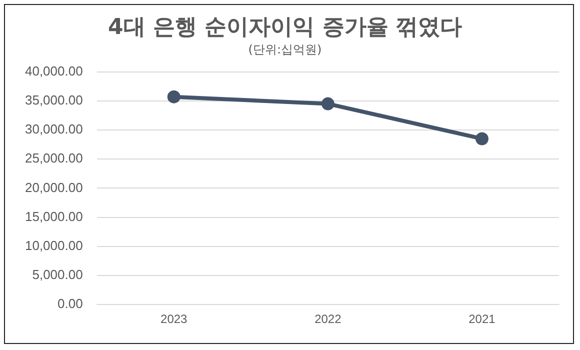 This screenshot has width=580, height=350. I want to click on y-tick-label: 0.00, so click(70, 304).